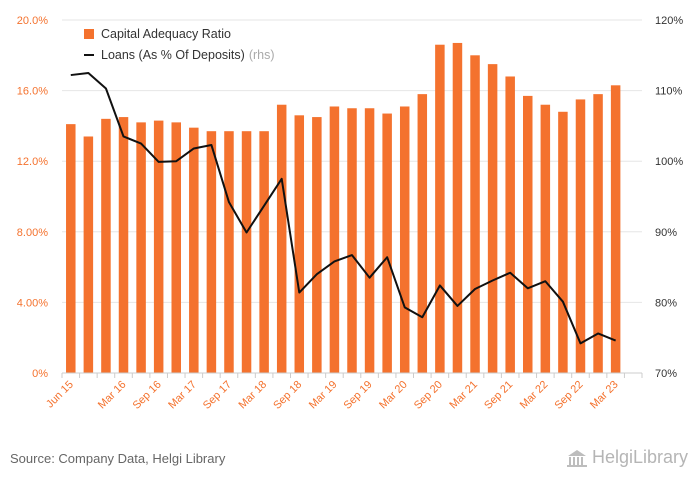  I want to click on source-note: Source: Company Data, Helgi Library, so click(118, 458).